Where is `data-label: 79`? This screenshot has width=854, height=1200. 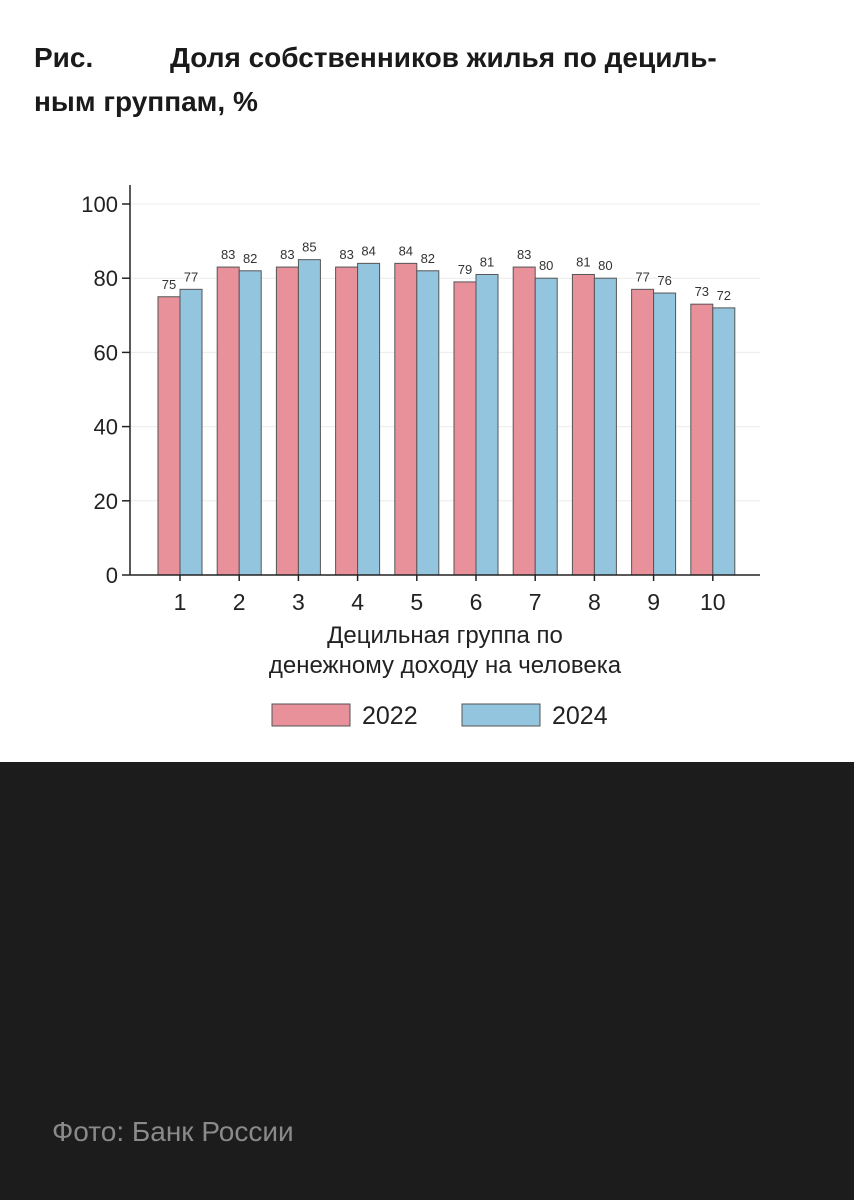
data-label: 79 is located at coordinates (465, 269).